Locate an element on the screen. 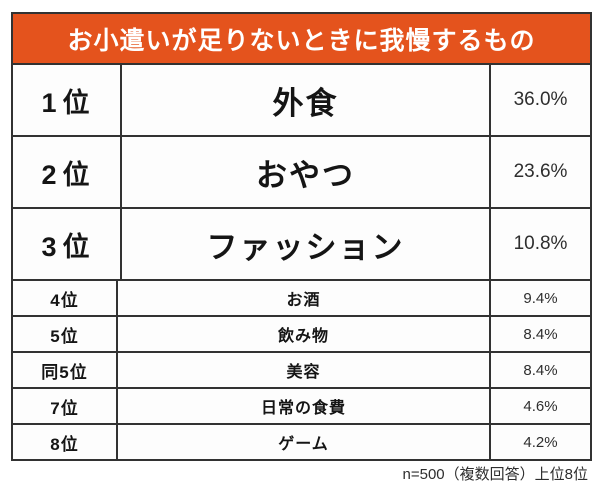 This screenshot has width=600, height=486. item-cell: ファッション is located at coordinates (306, 244).